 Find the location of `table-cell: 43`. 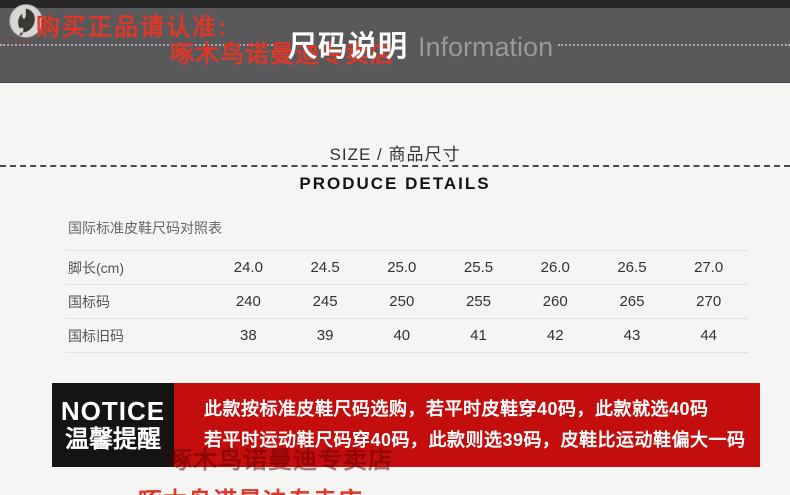

table-cell: 43 is located at coordinates (632, 335).